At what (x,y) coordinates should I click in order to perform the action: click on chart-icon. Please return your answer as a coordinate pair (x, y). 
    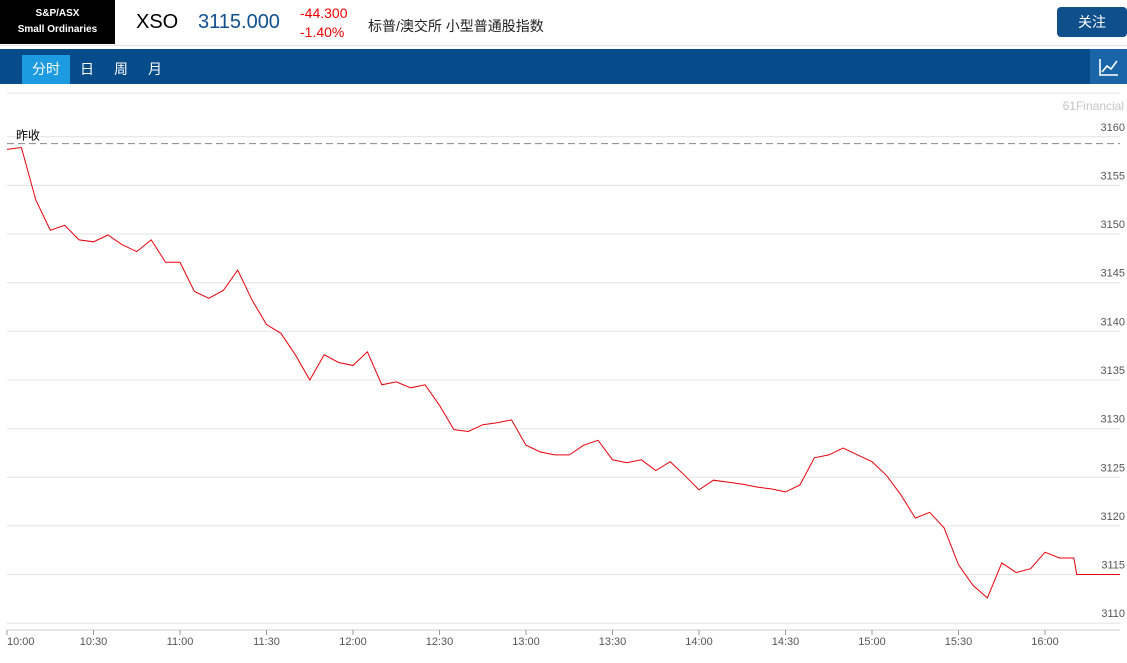
    Looking at the image, I should click on (1108, 67).